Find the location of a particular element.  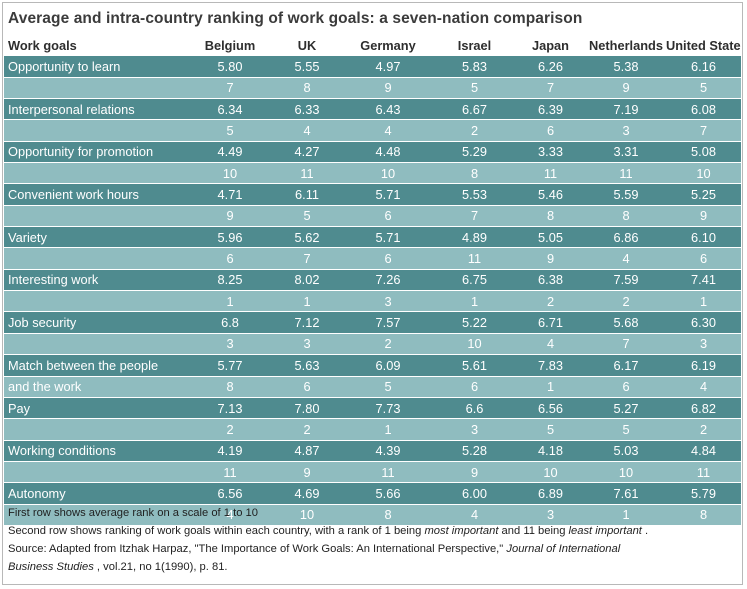

average-value-cell: 8.02 is located at coordinates (307, 279).